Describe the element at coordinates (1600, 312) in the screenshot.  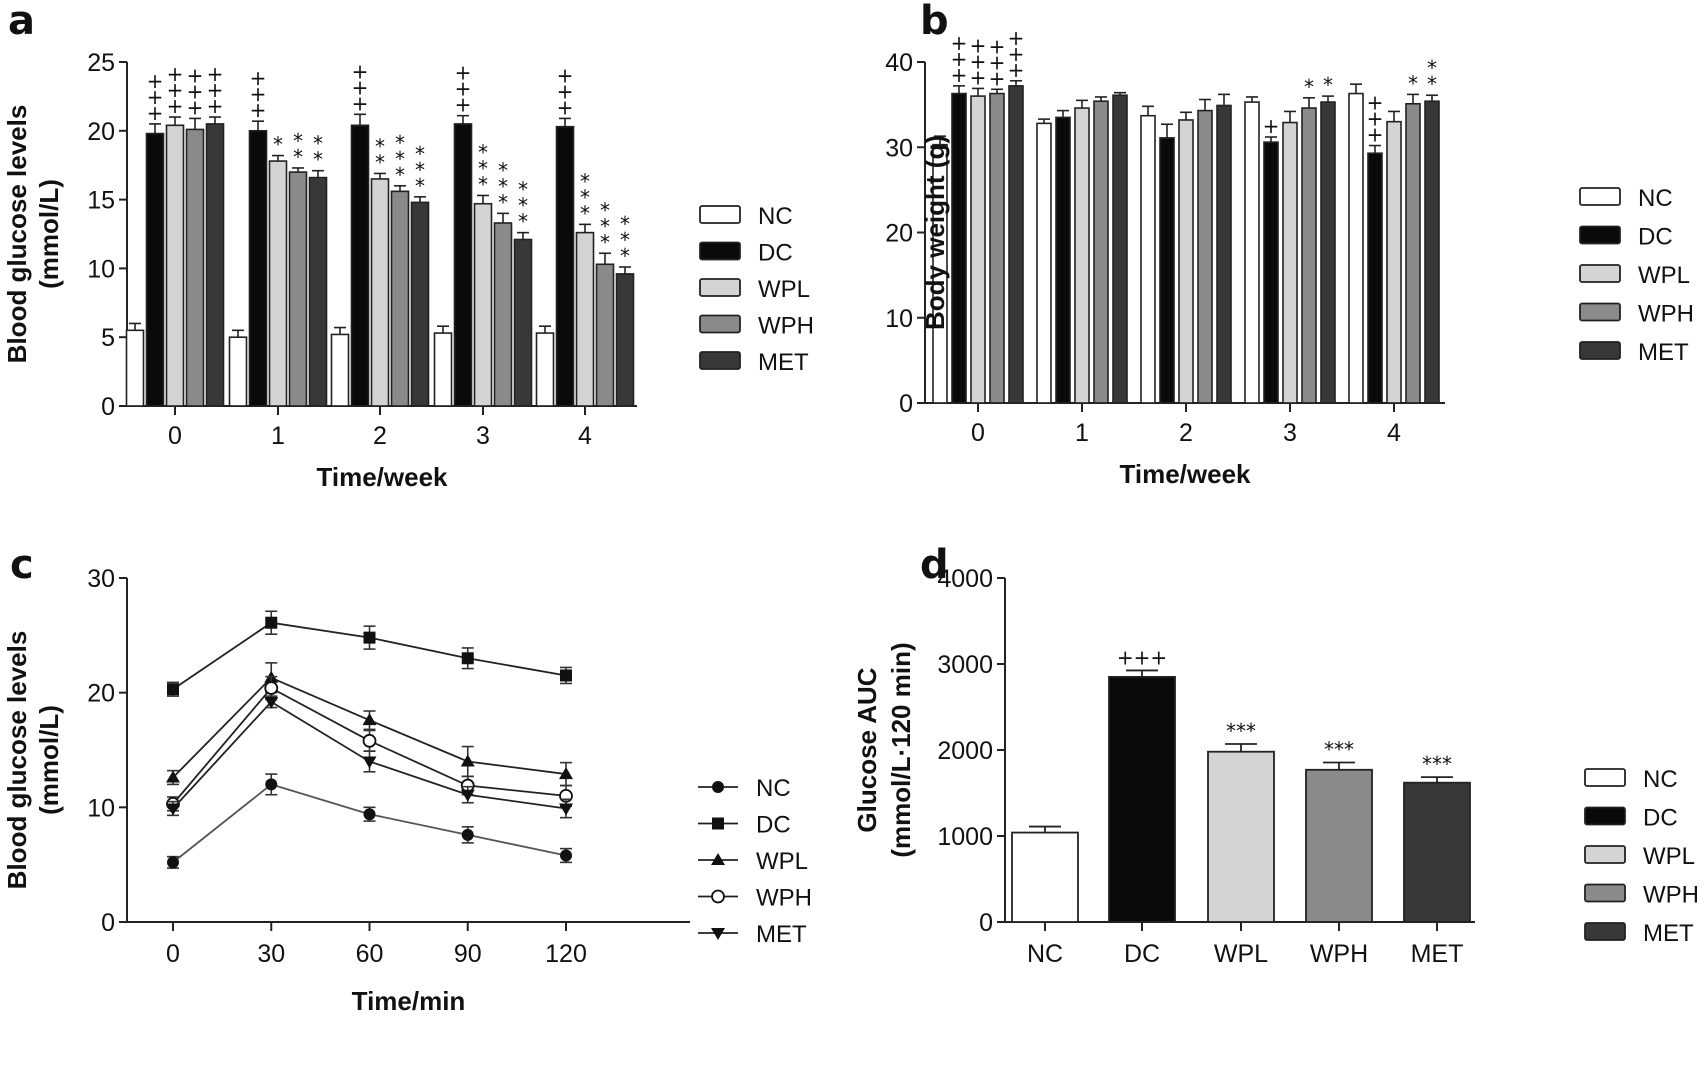
I see `panel-b-legend-swatch-wph` at that location.